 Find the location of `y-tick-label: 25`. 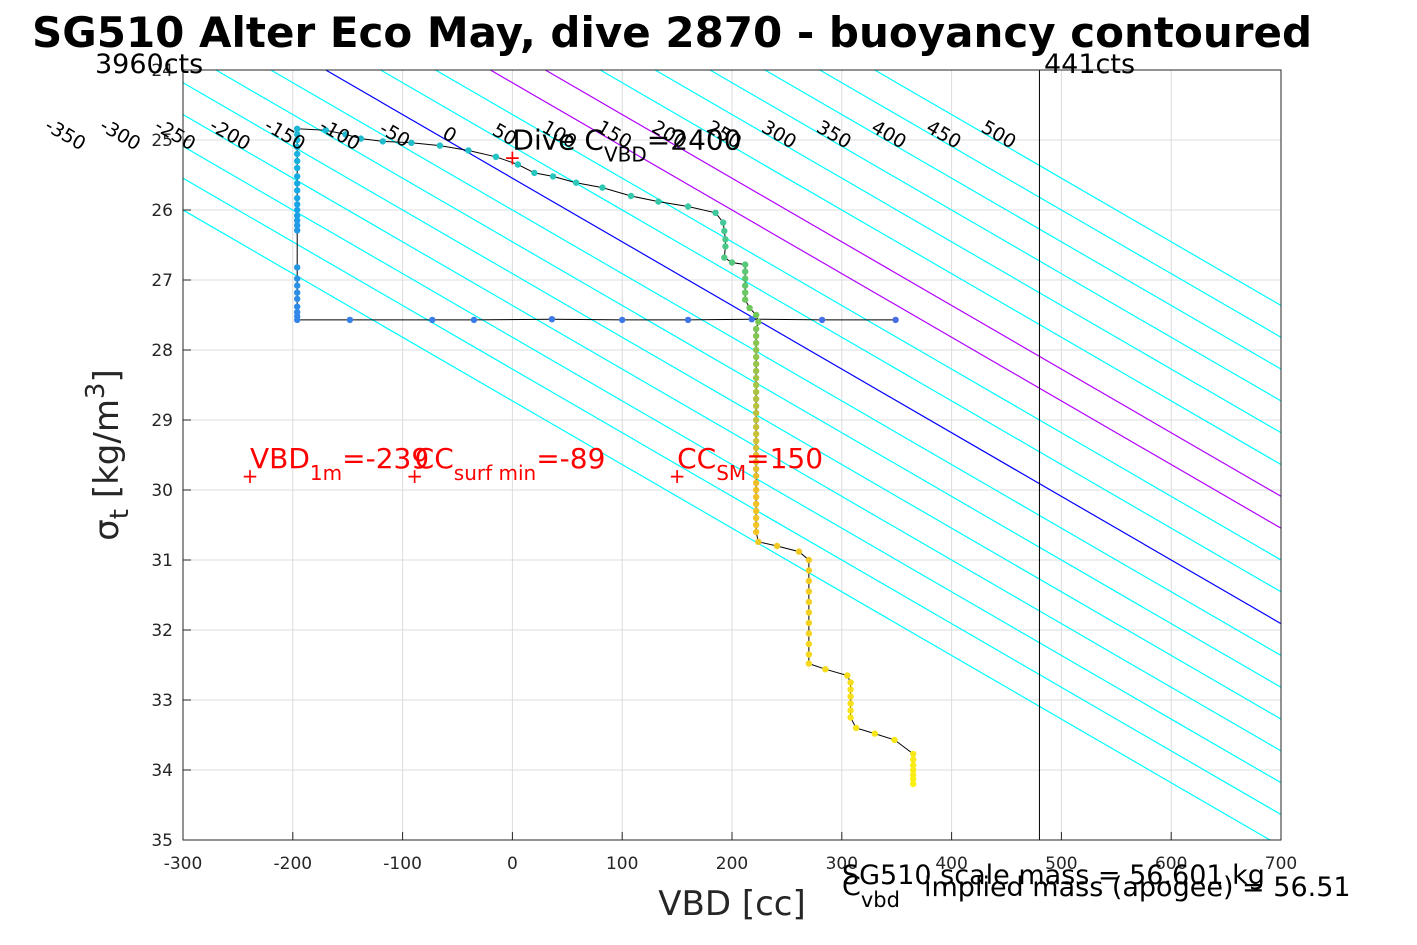

y-tick-label: 25 is located at coordinates (162, 141).